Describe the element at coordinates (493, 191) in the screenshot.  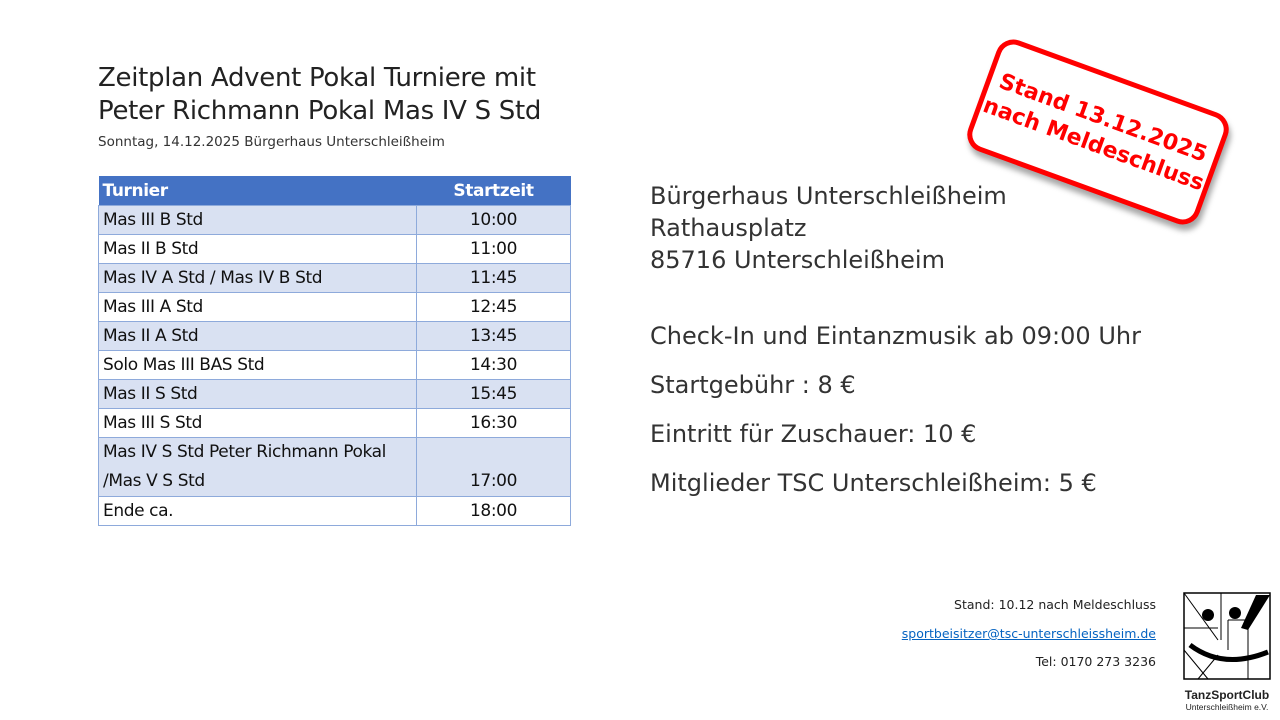
I see `header-startzeit: Startzeit` at that location.